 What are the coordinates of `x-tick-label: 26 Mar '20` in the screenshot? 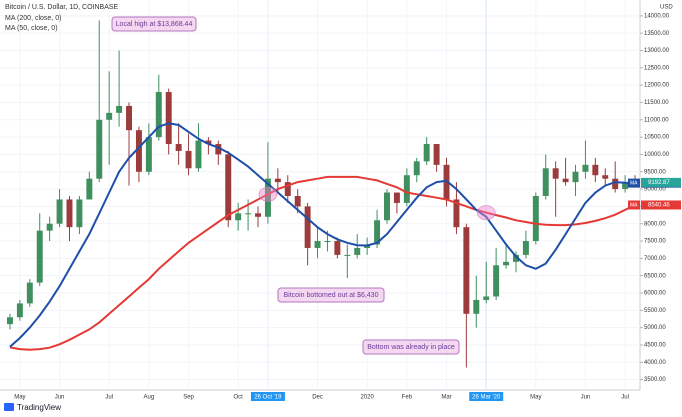 It's located at (486, 398).